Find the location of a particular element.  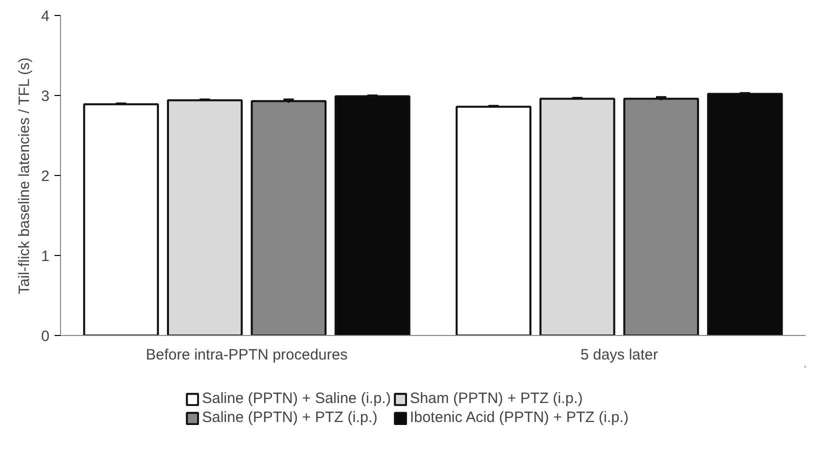

y-tick-label: 2 is located at coordinates (45, 176).